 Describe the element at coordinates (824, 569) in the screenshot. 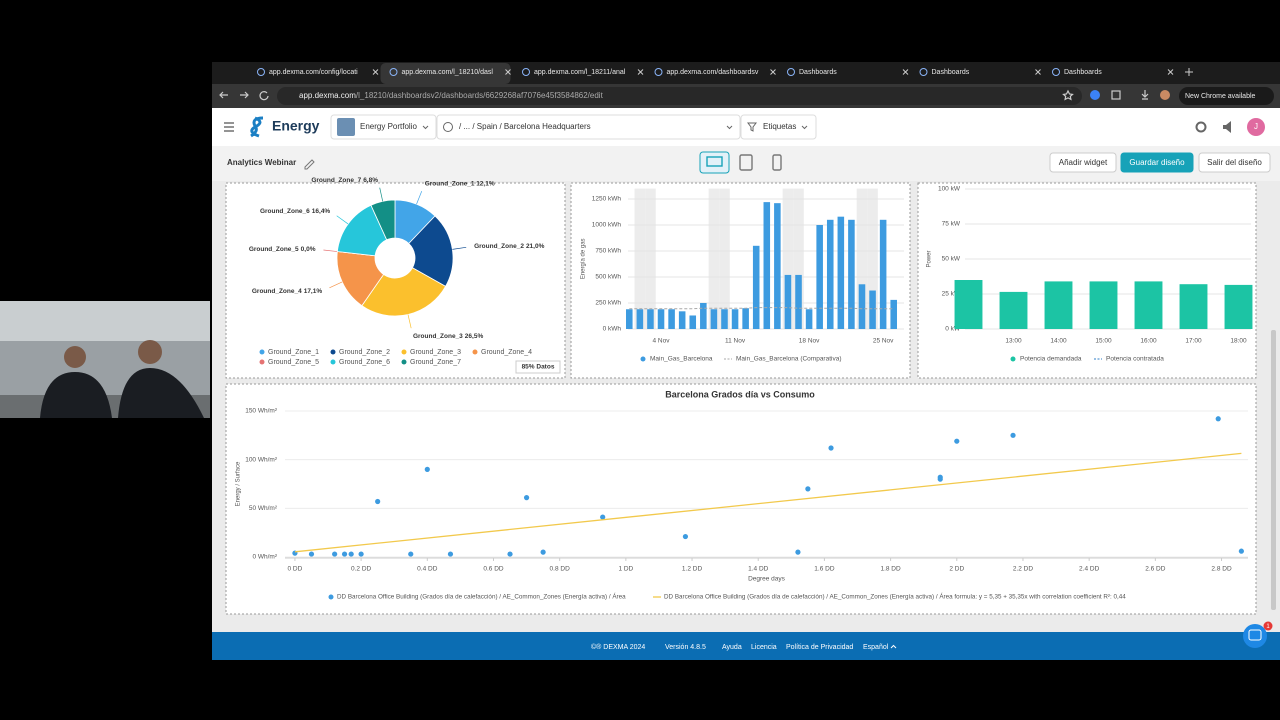

I see `x-tick-label: 1.6 DD` at that location.